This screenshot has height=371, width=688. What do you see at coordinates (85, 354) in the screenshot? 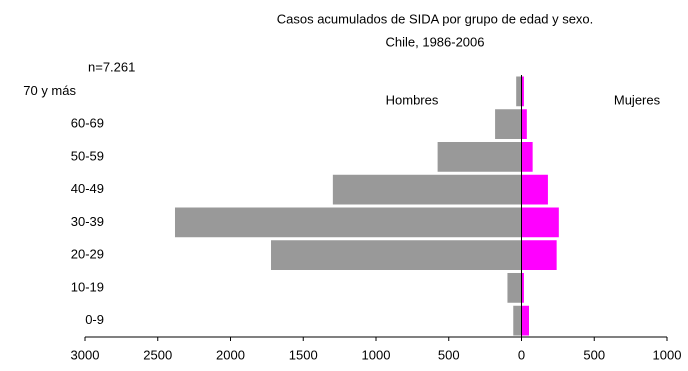
I see `x-tick-label: 3000` at bounding box center [85, 354].